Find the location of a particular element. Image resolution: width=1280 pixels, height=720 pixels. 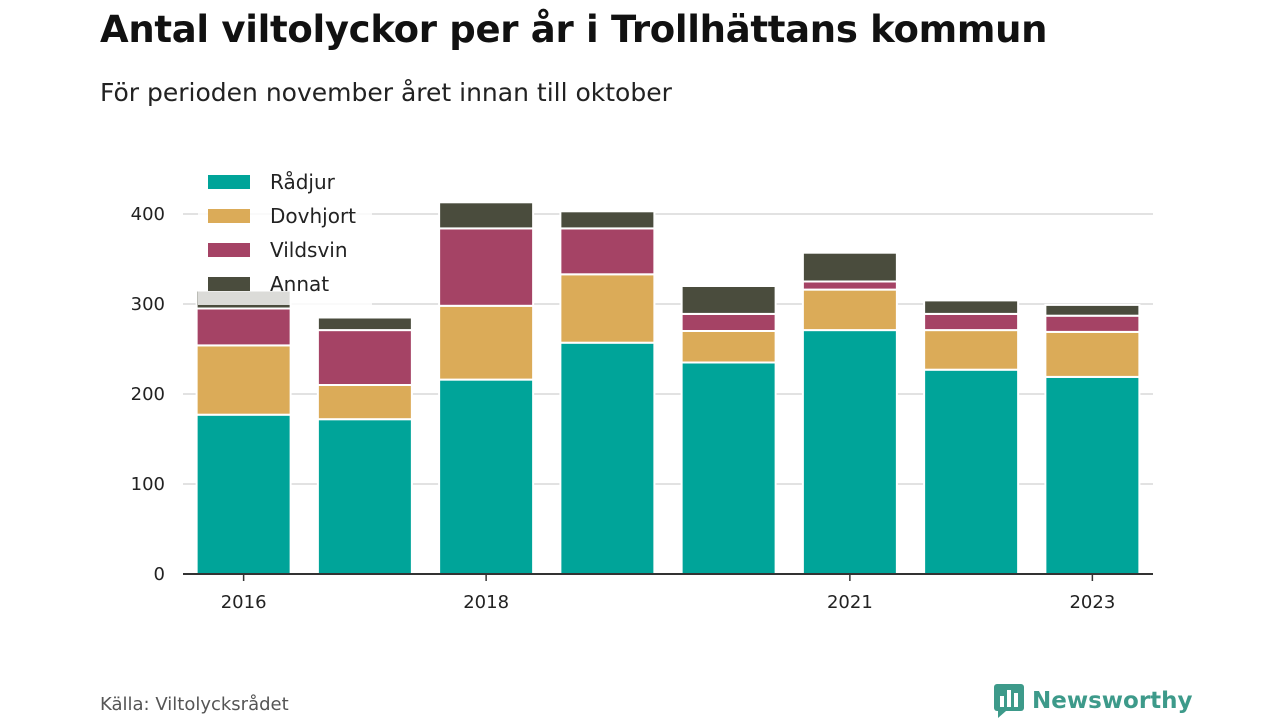

legend-label: Vildsvin is located at coordinates (309, 250).